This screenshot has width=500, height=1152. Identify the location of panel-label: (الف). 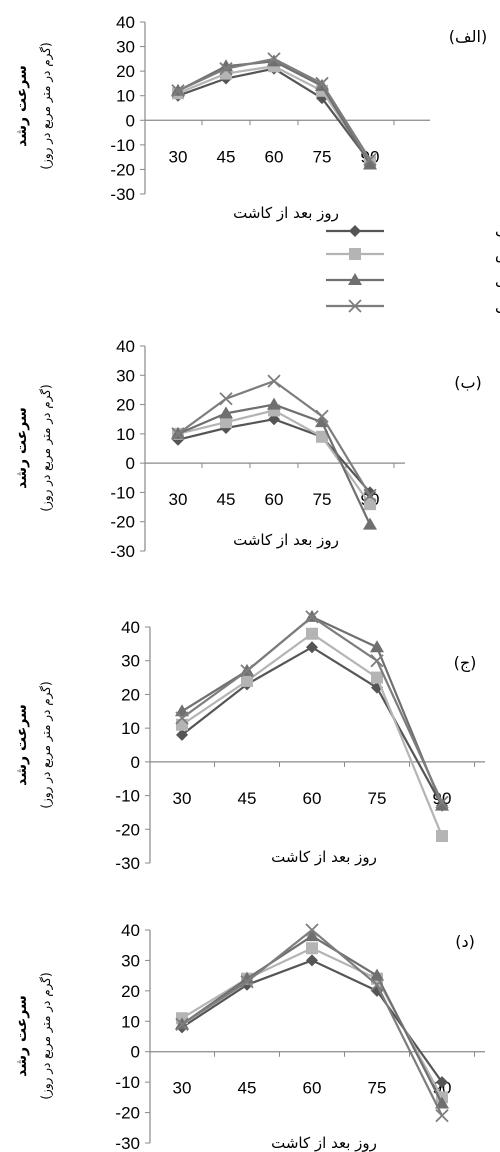
(468, 36).